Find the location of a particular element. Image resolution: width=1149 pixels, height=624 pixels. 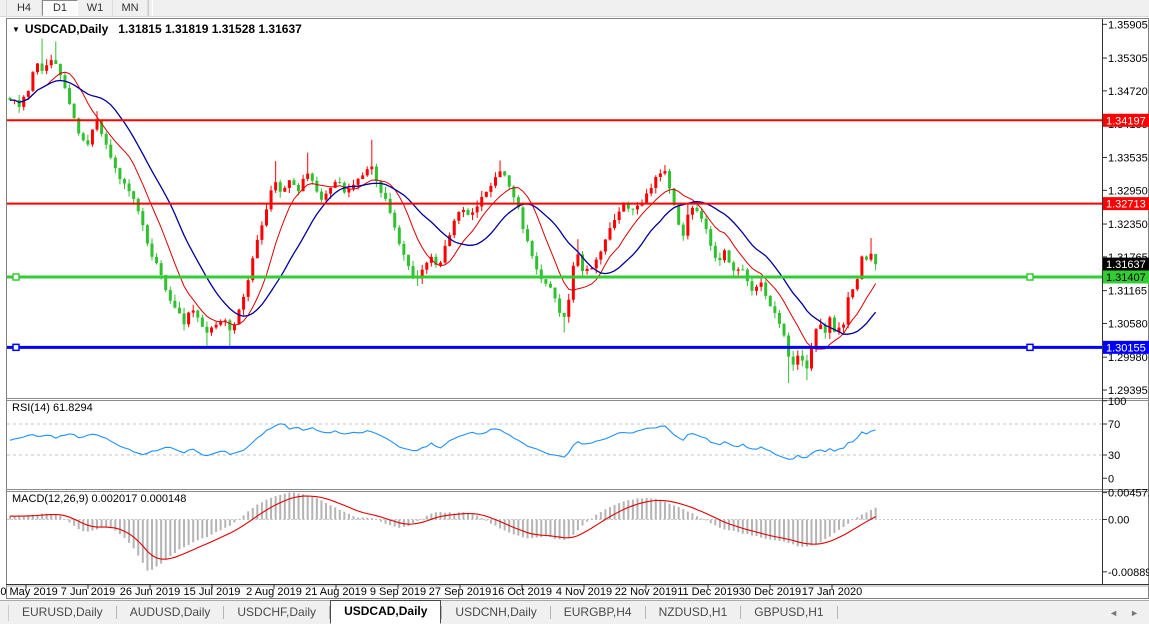

macd-histogram is located at coordinates (443, 531).